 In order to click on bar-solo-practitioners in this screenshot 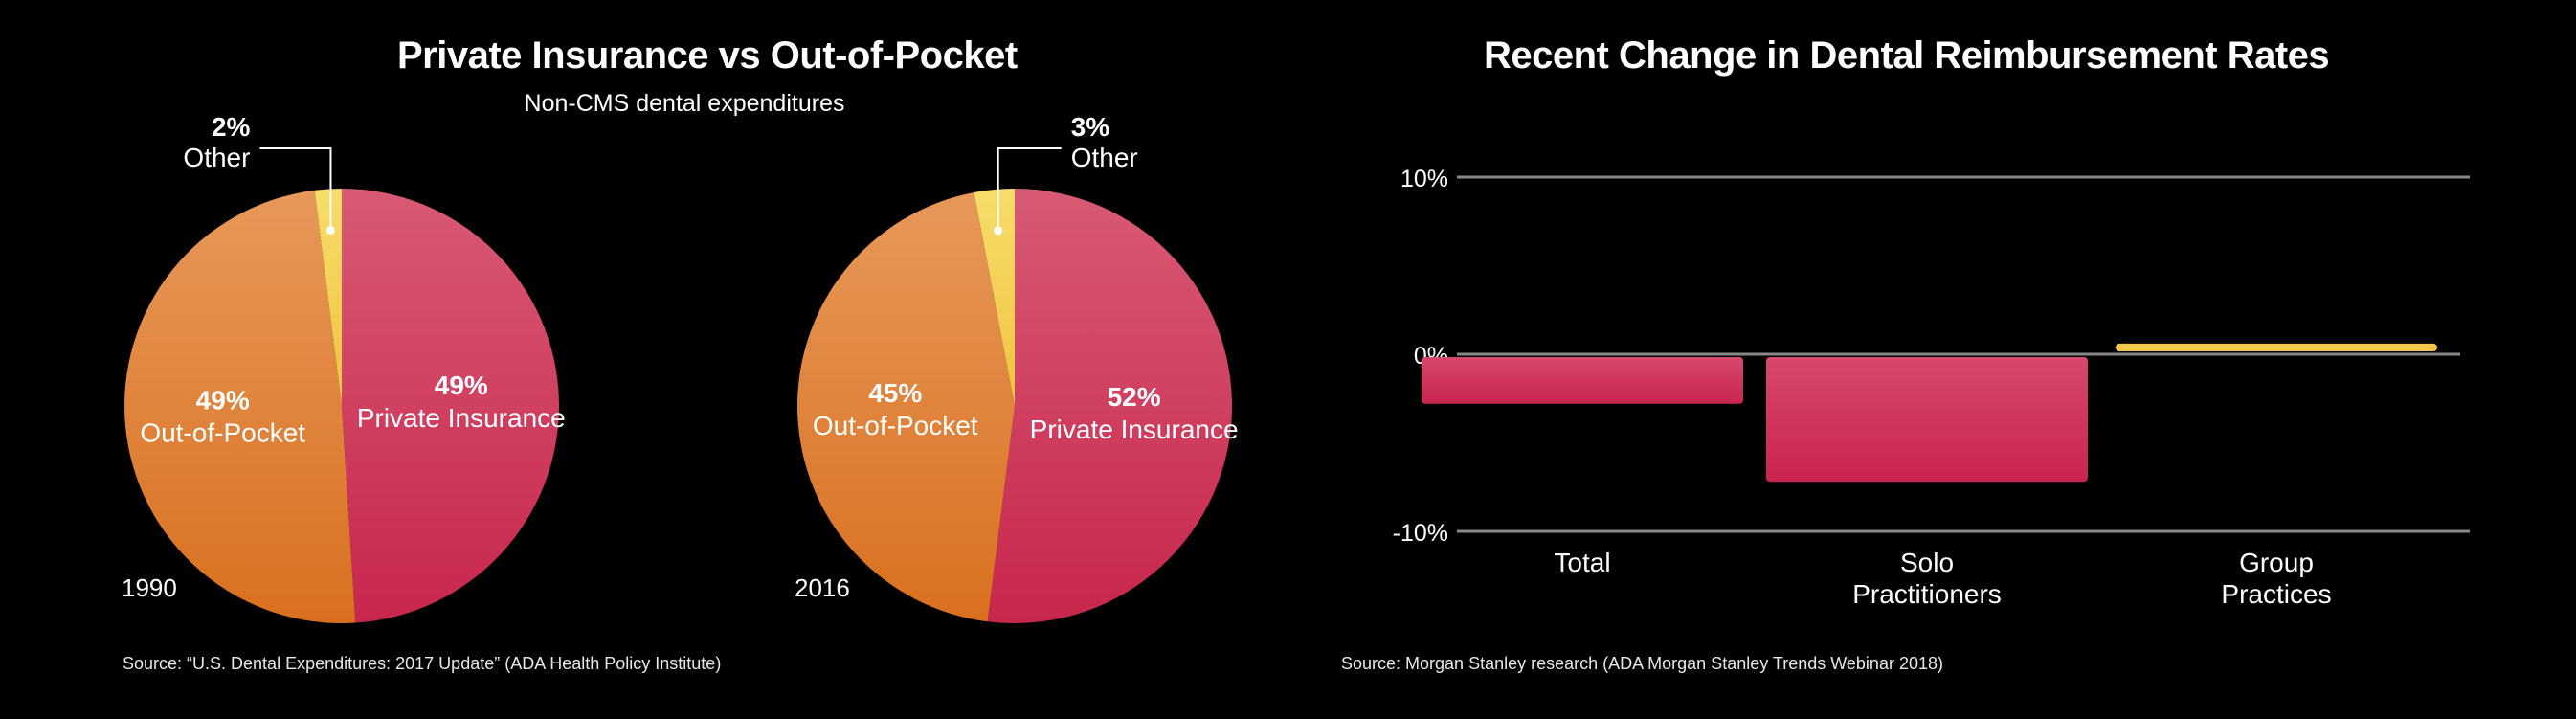, I will do `click(1927, 420)`.